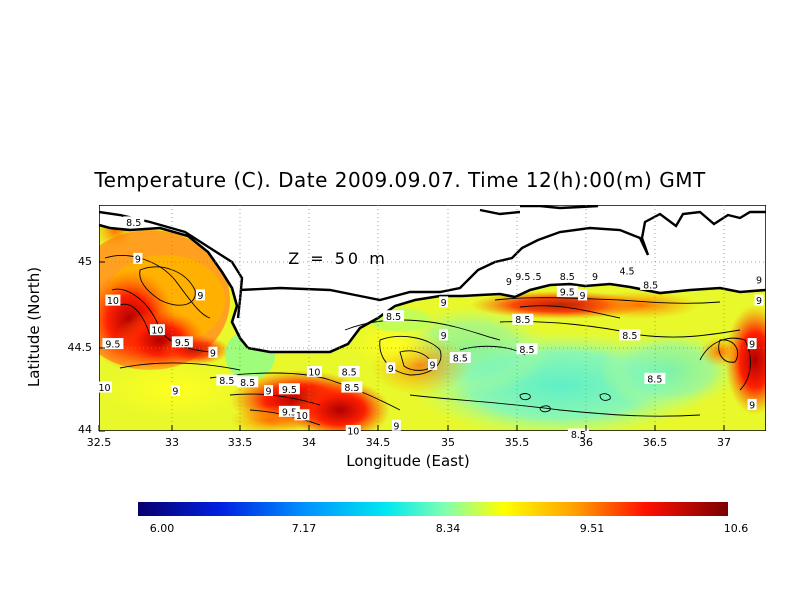 Image resolution: width=800 pixels, height=600 pixels. Describe the element at coordinates (240, 442) in the screenshot. I see `x-tick-label: 33.5` at that location.